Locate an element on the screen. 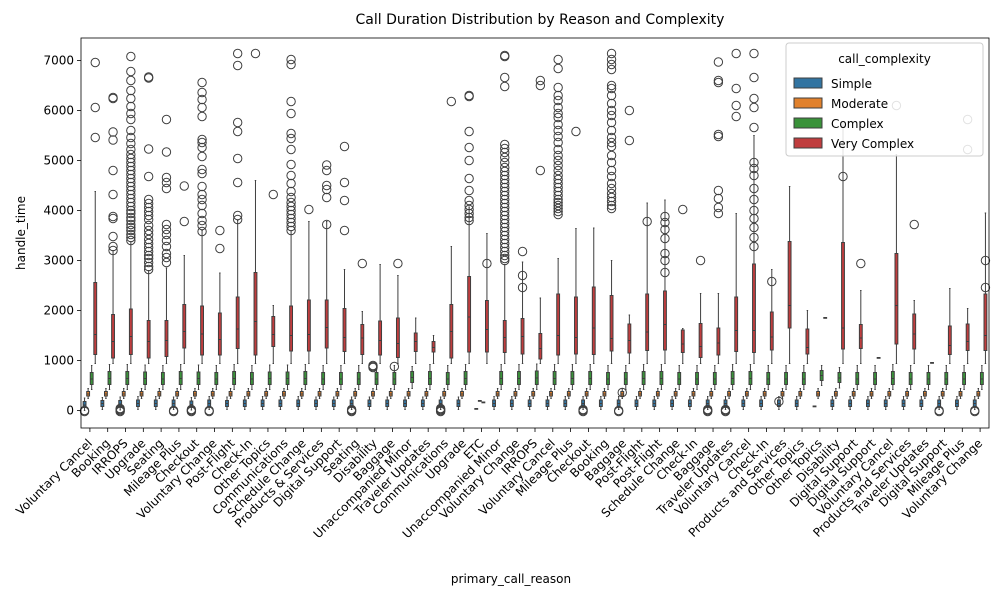 This screenshot has height=600, width=1000. y-tick-label: 2000 is located at coordinates (58, 311).